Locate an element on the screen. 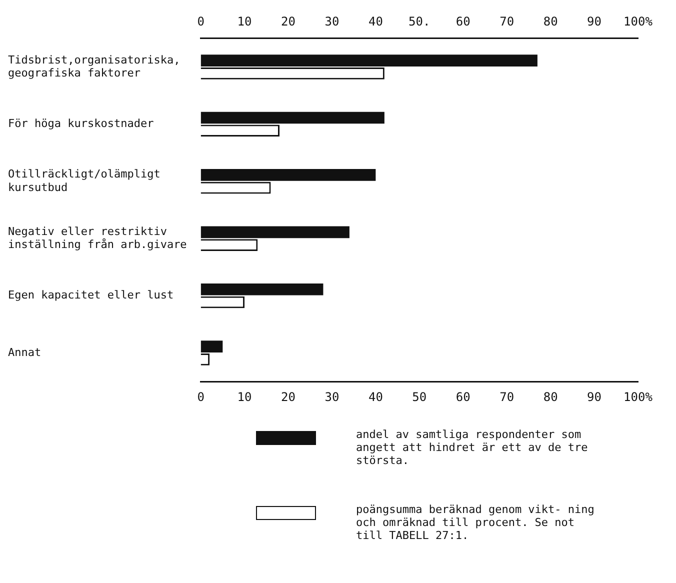 This screenshot has height=583, width=676. y-tick-label: Egen kapacitet eller lust is located at coordinates (91, 295).